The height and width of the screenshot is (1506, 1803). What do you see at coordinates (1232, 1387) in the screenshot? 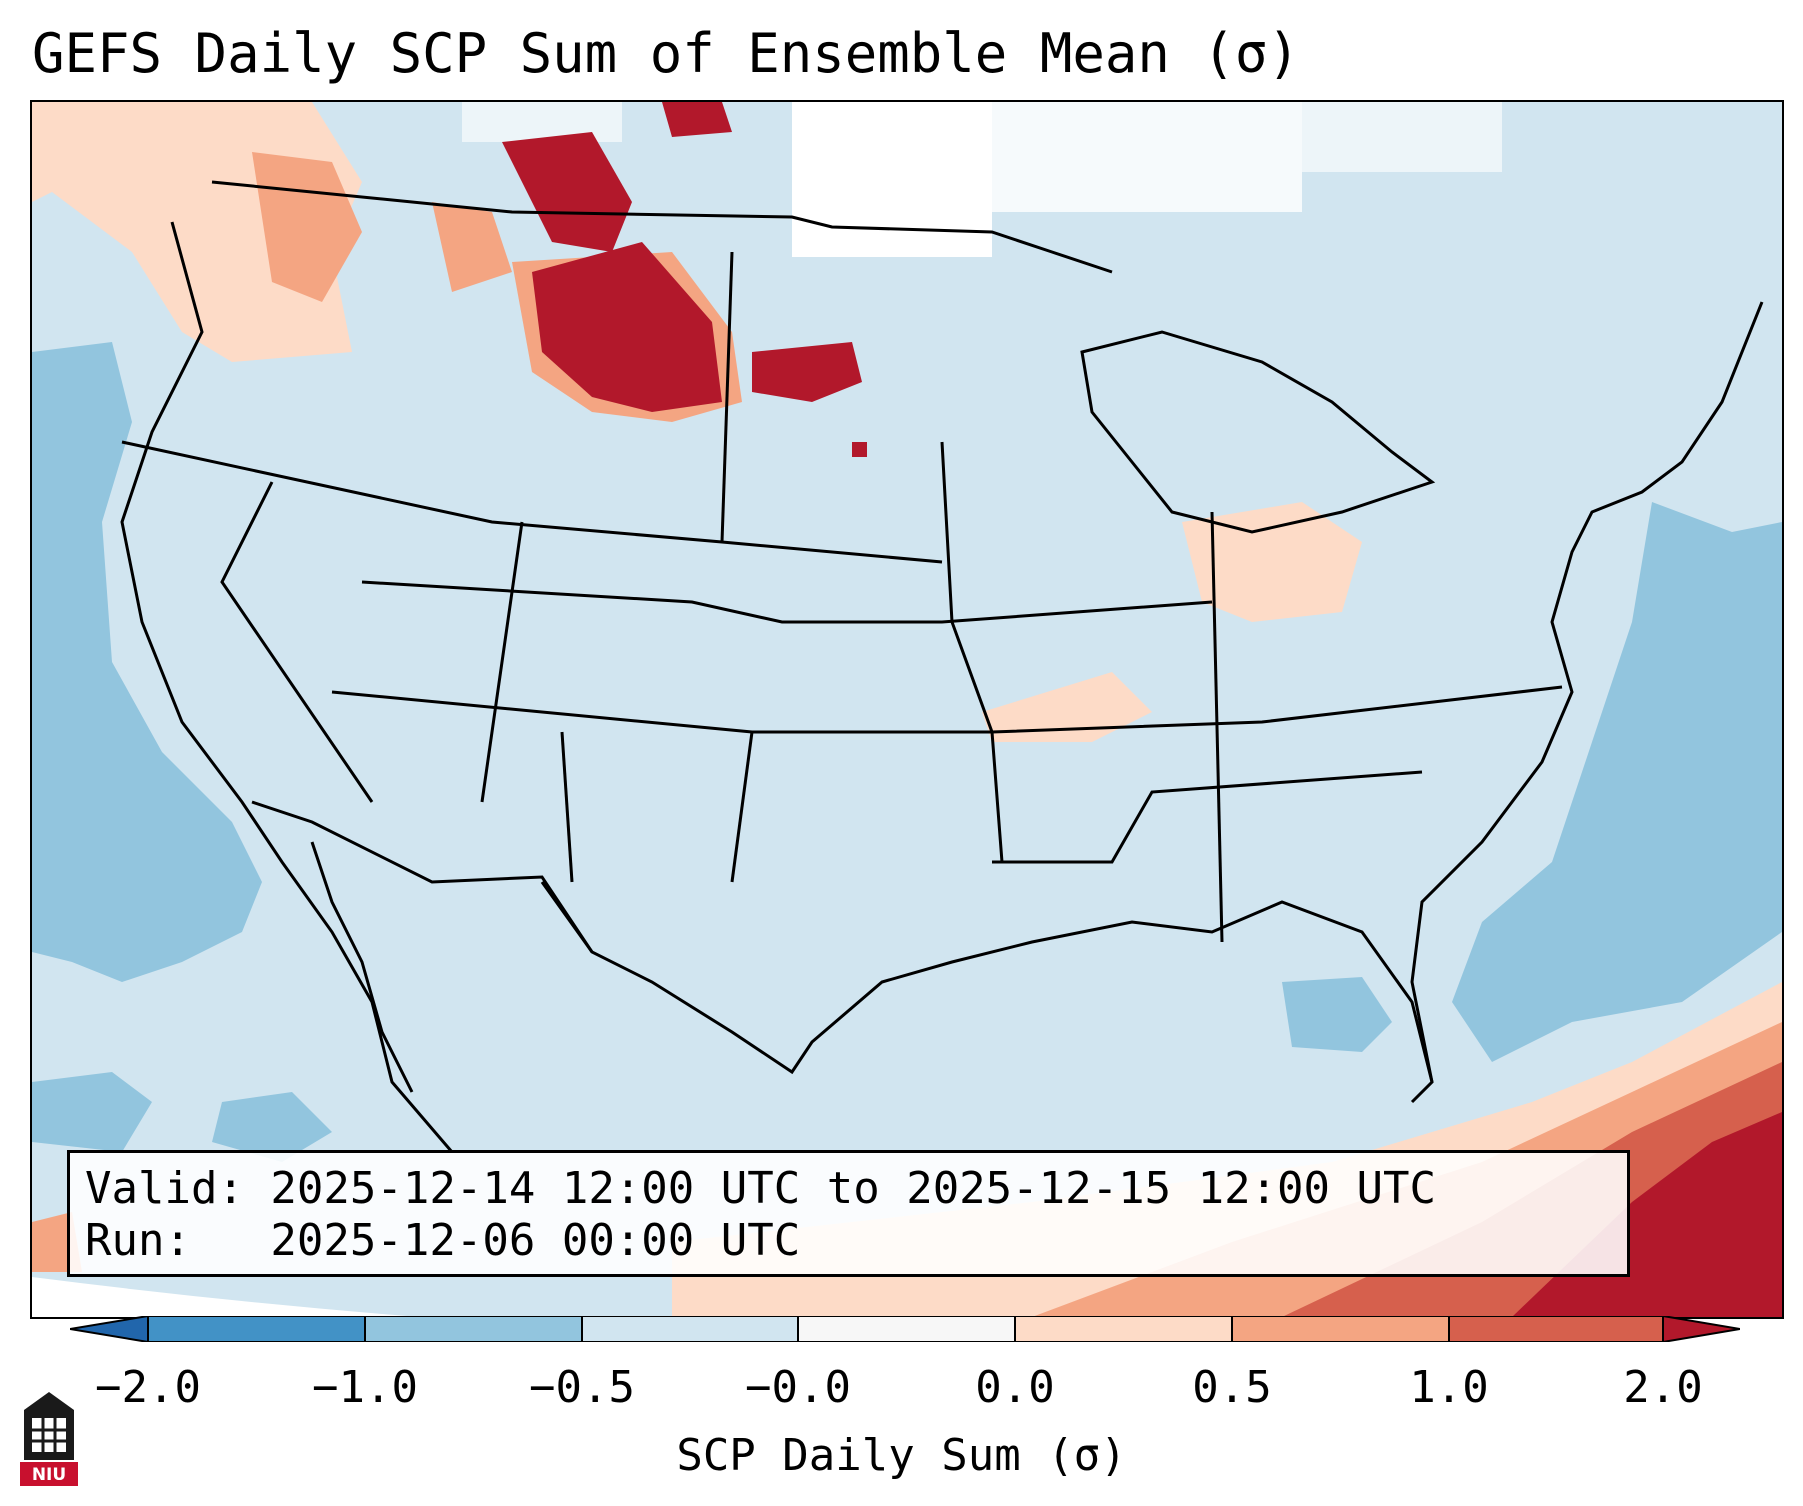
I see `colorbar-tick-label: 0.5` at bounding box center [1232, 1387].